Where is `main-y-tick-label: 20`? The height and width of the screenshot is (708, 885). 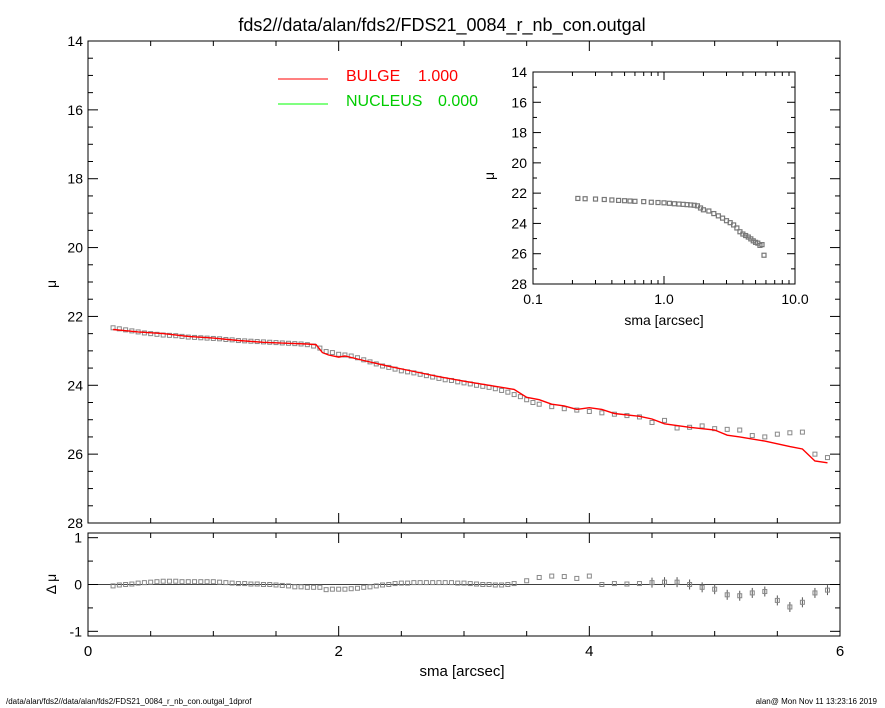 main-y-tick-label: 20 is located at coordinates (75, 248).